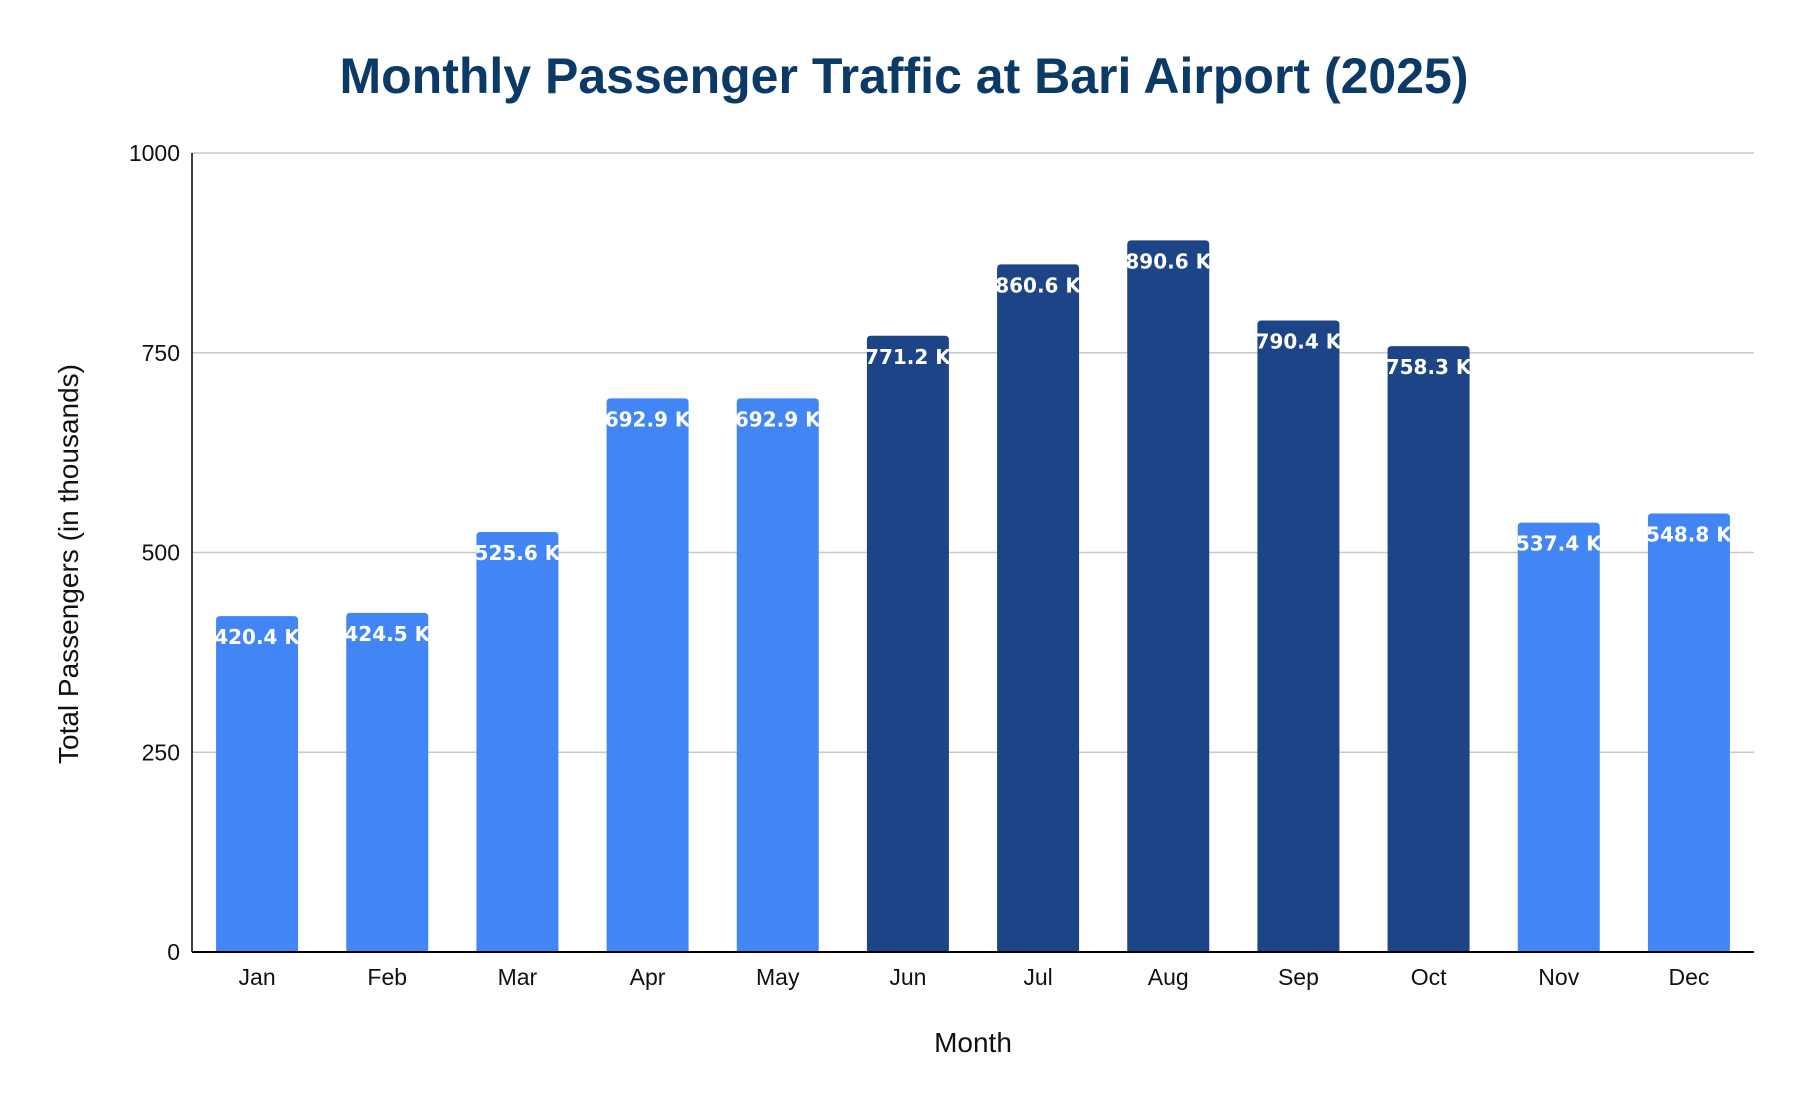  I want to click on x-tick-label-jun: Jun, so click(907, 977).